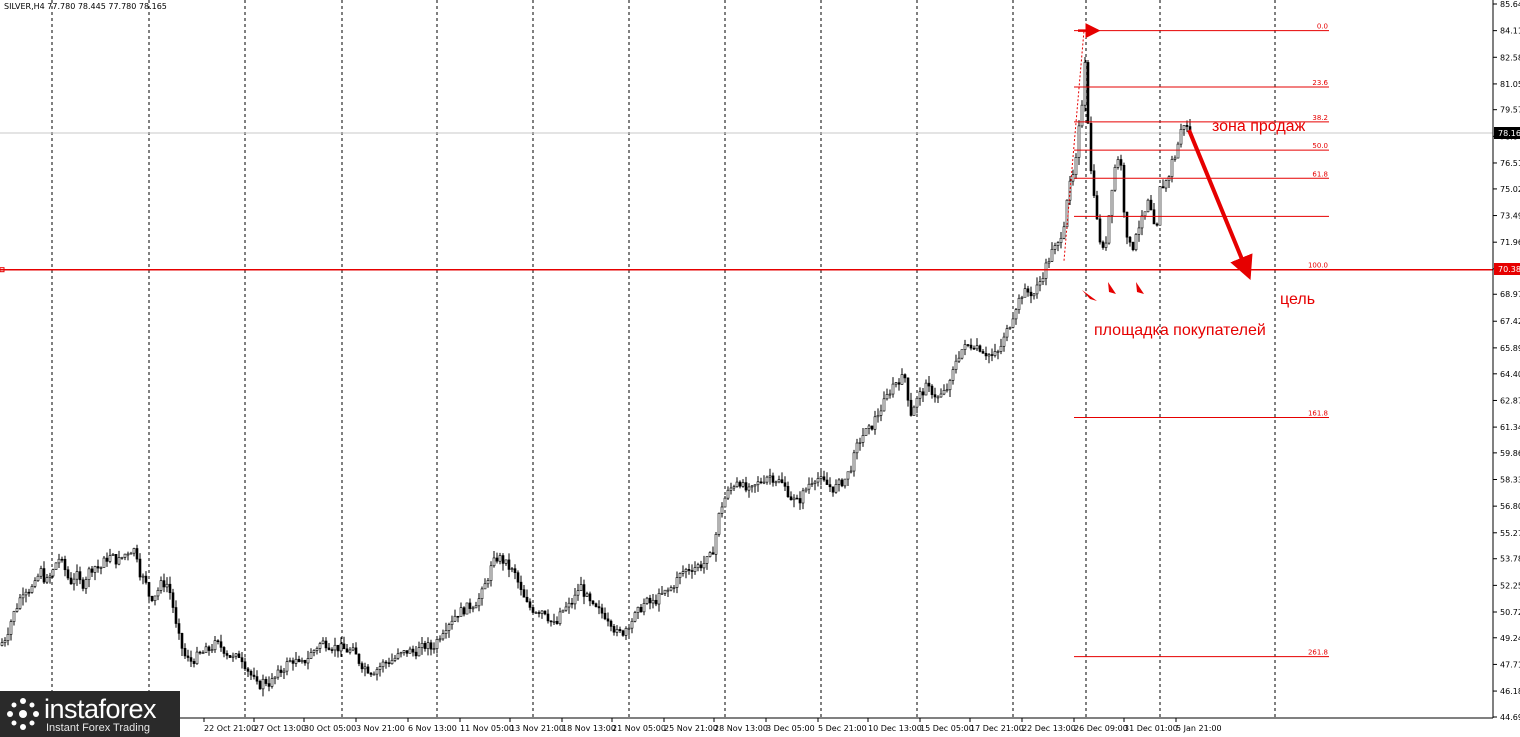 The width and height of the screenshot is (1520, 737). I want to click on current-price-marker: 78.16, so click(1507, 133).